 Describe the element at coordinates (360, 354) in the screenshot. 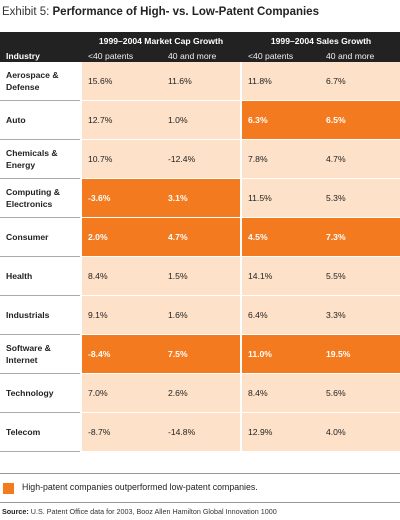

I see `value-cell: 19.5%` at that location.